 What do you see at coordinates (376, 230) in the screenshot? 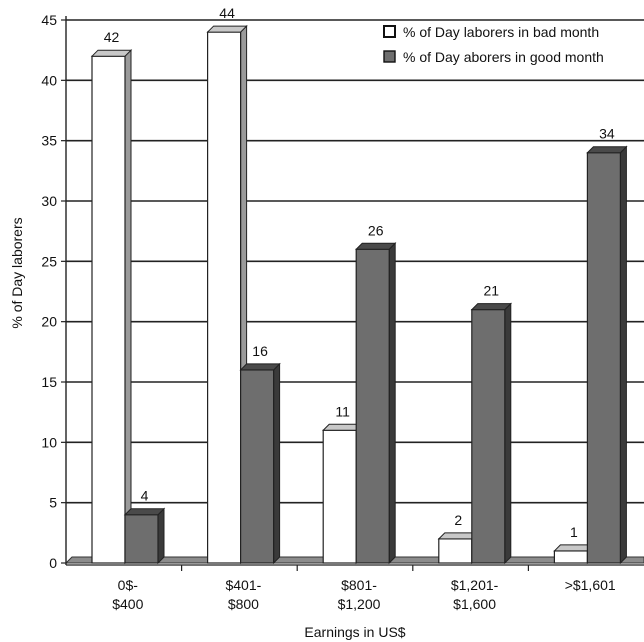
I see `data-label: 26` at bounding box center [376, 230].